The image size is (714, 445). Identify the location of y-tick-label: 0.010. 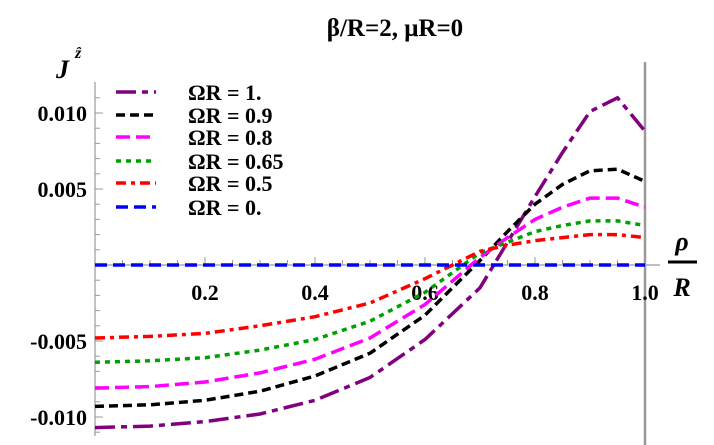
(63, 113).